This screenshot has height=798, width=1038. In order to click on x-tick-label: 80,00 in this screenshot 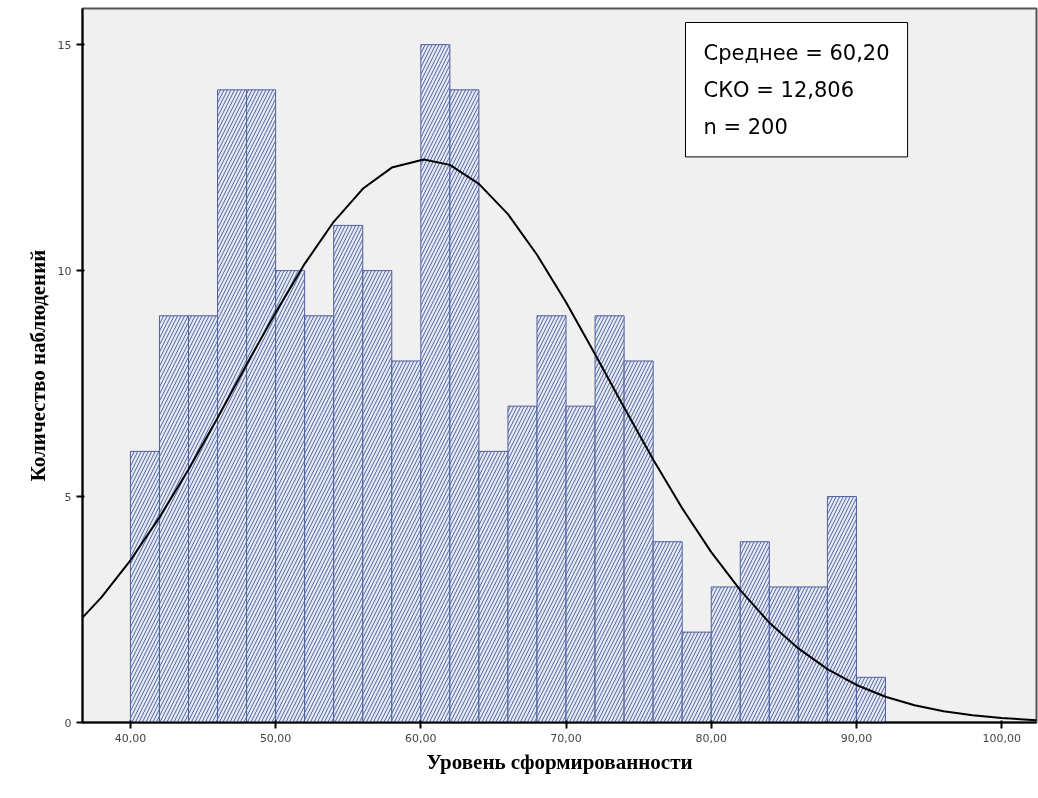, I will do `click(711, 738)`.